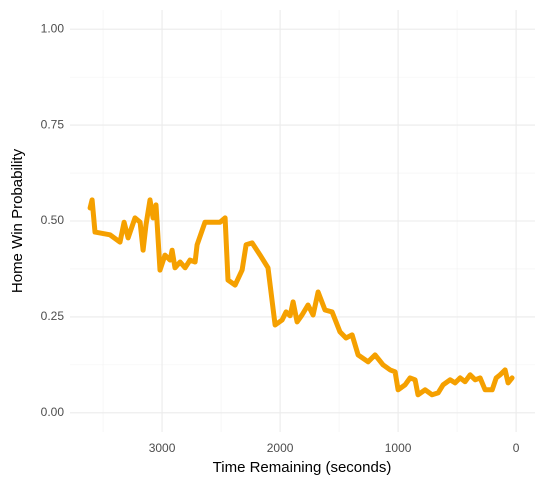 The width and height of the screenshot is (545, 488). What do you see at coordinates (53, 124) in the screenshot?
I see `y-tick-label: 0.75` at bounding box center [53, 124].